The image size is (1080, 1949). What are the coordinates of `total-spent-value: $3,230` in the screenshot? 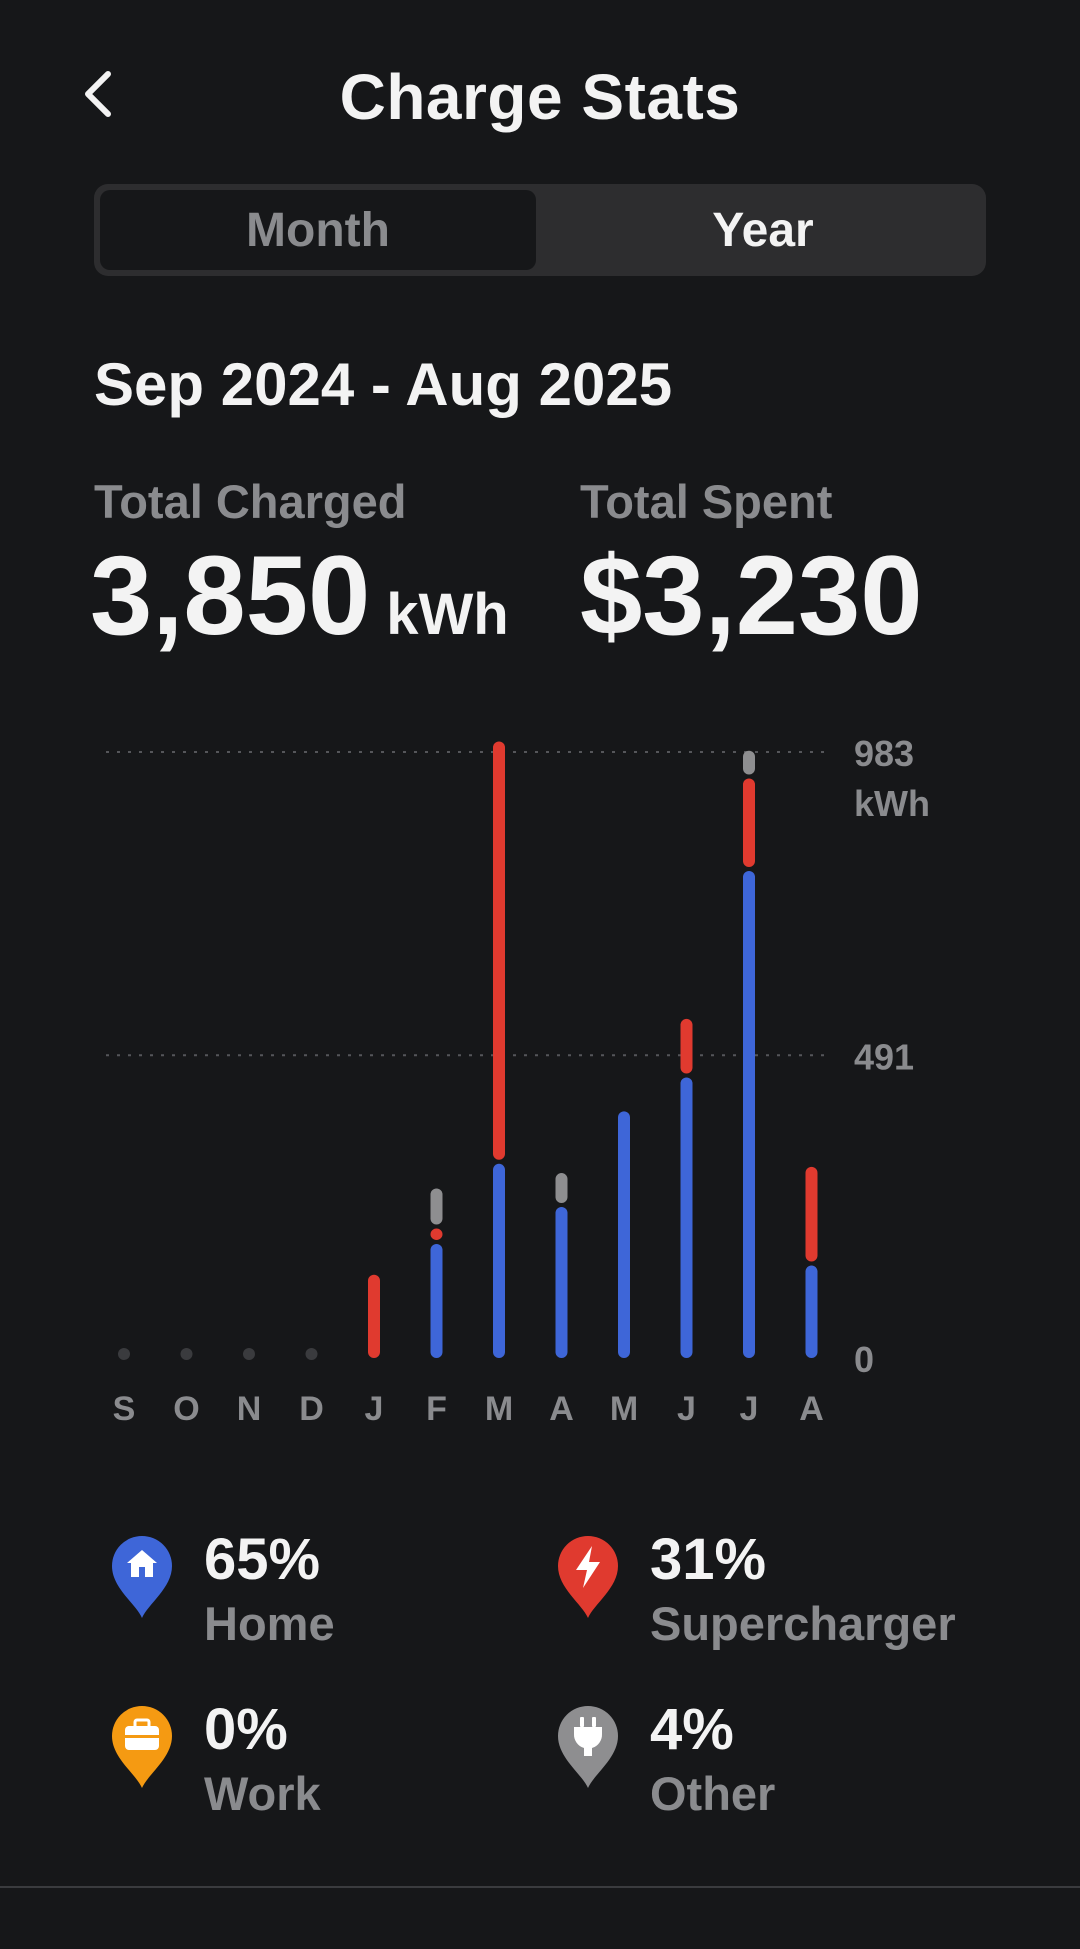 It's located at (751, 595).